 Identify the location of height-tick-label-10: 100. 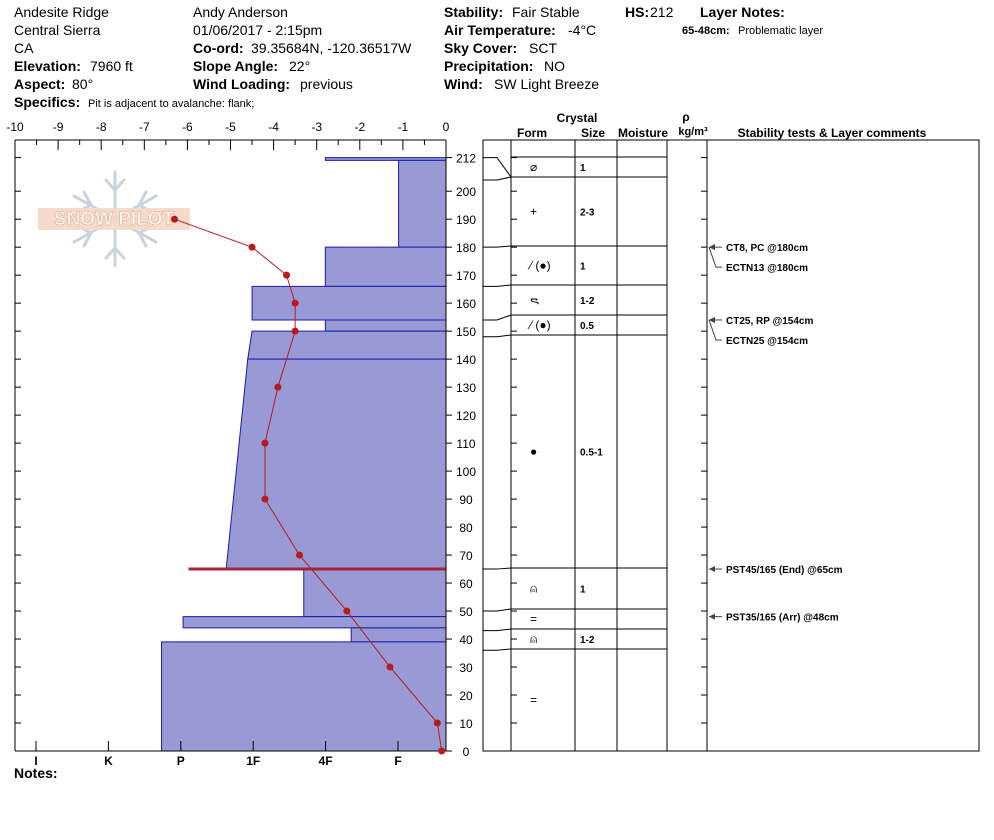
(466, 472).